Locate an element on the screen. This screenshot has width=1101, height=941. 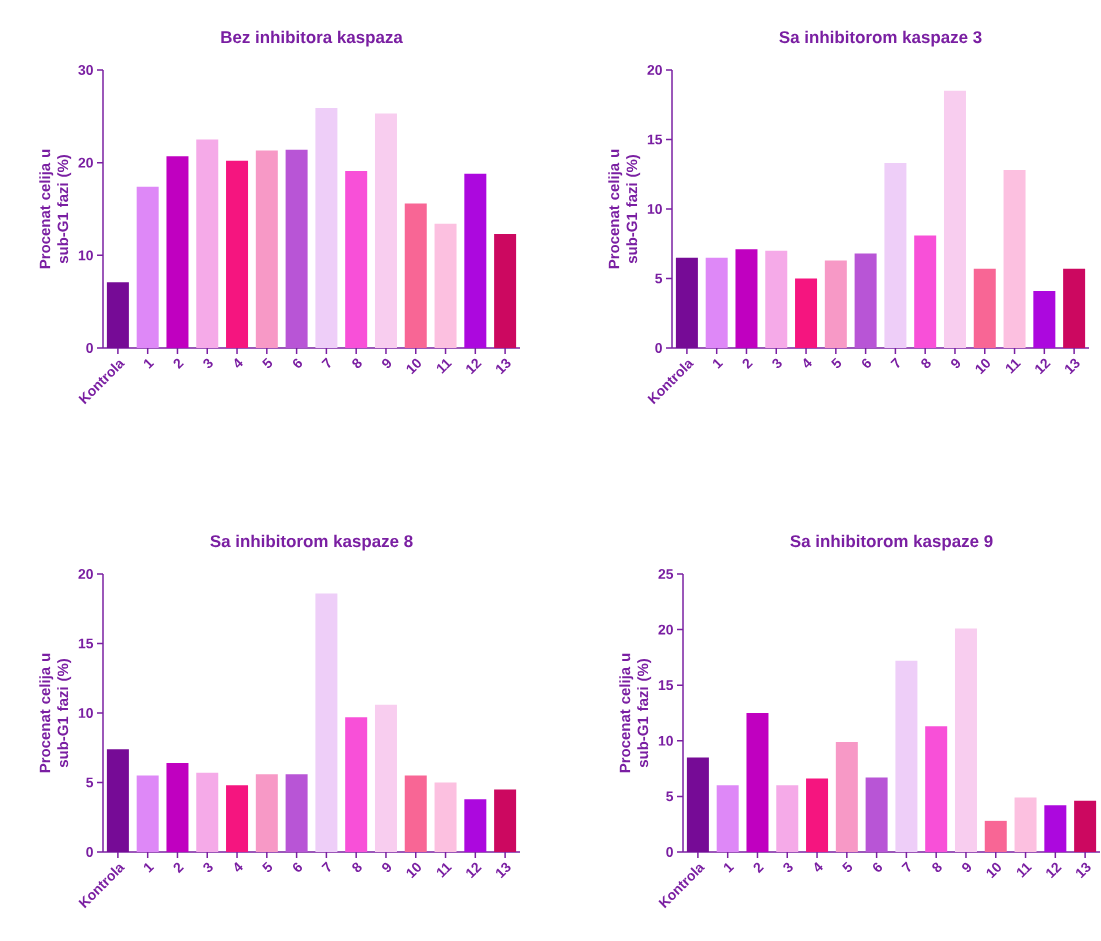
y-tick-label: 30 is located at coordinates (85, 70).